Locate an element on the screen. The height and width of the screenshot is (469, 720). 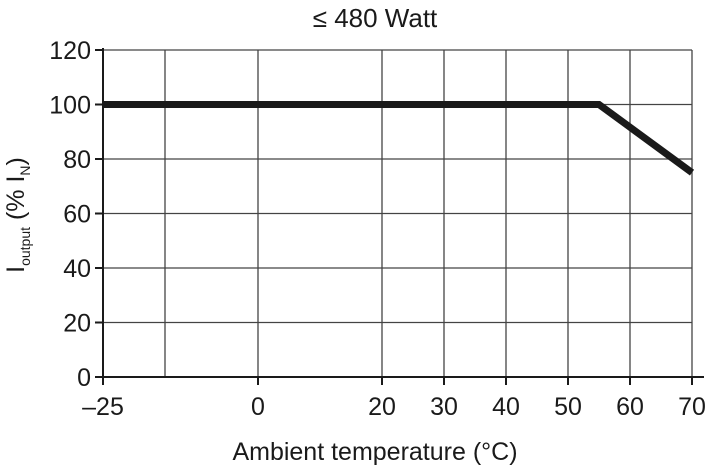
x-tick-label: 20 is located at coordinates (382, 407).